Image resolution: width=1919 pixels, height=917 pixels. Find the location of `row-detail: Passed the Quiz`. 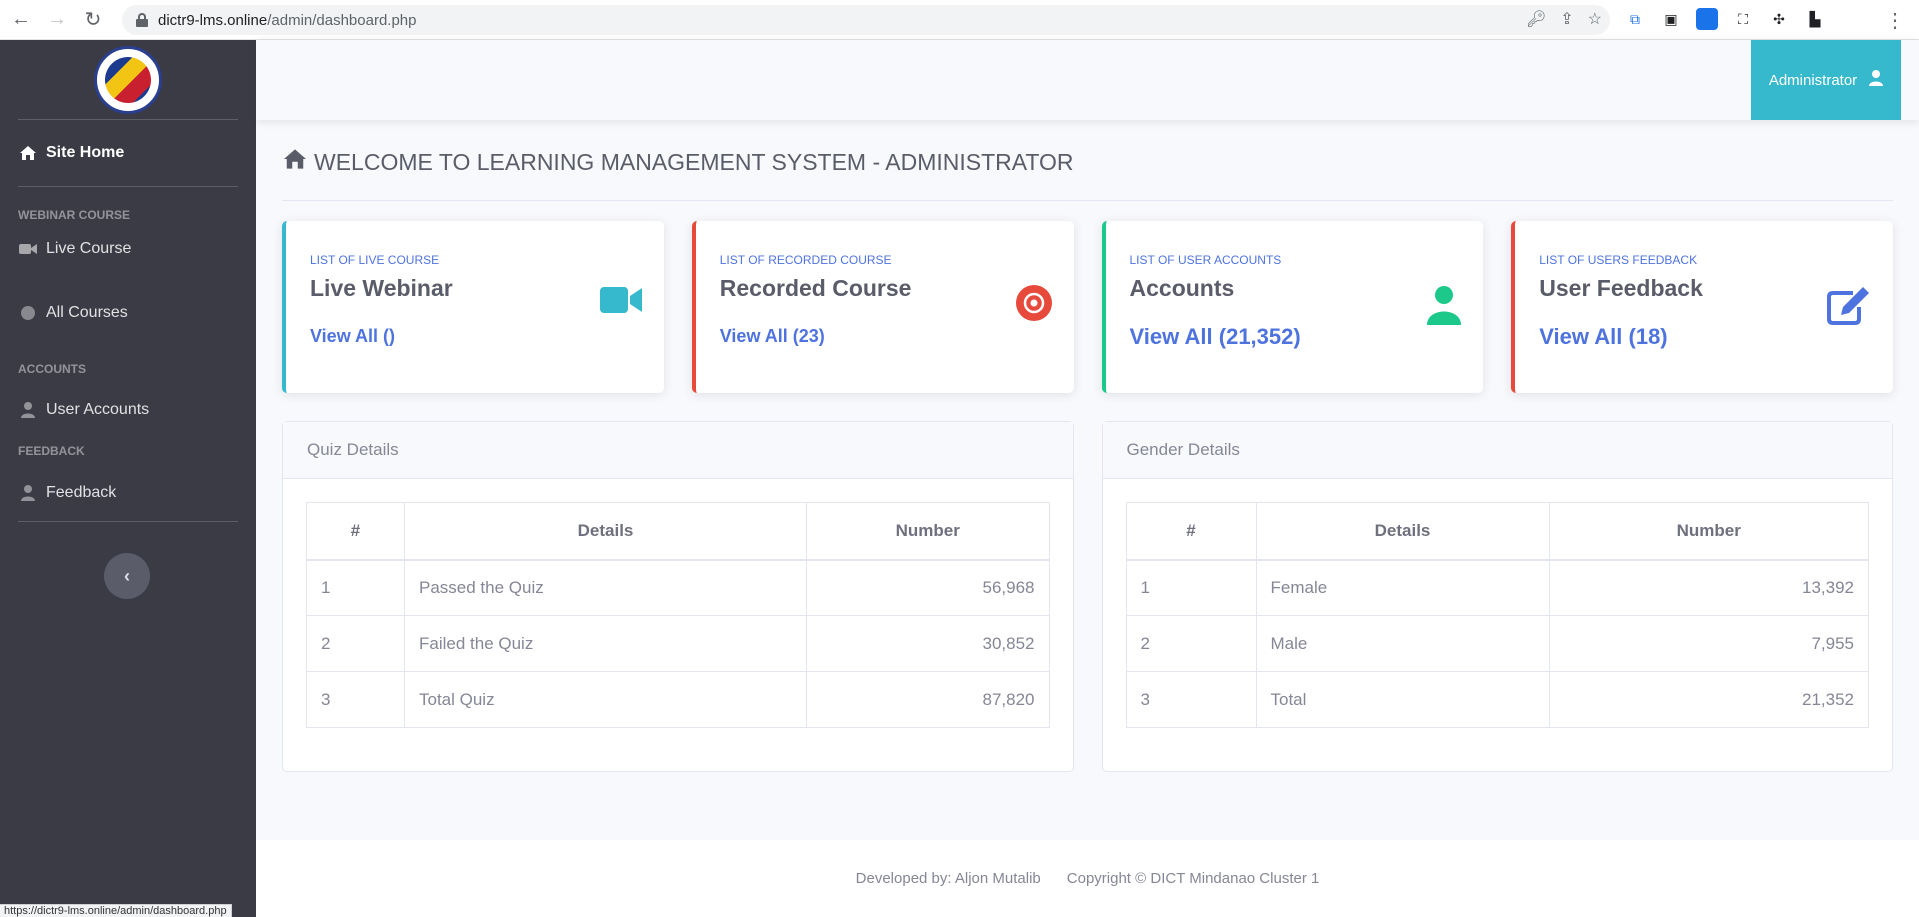

row-detail: Passed the Quiz is located at coordinates (605, 587).